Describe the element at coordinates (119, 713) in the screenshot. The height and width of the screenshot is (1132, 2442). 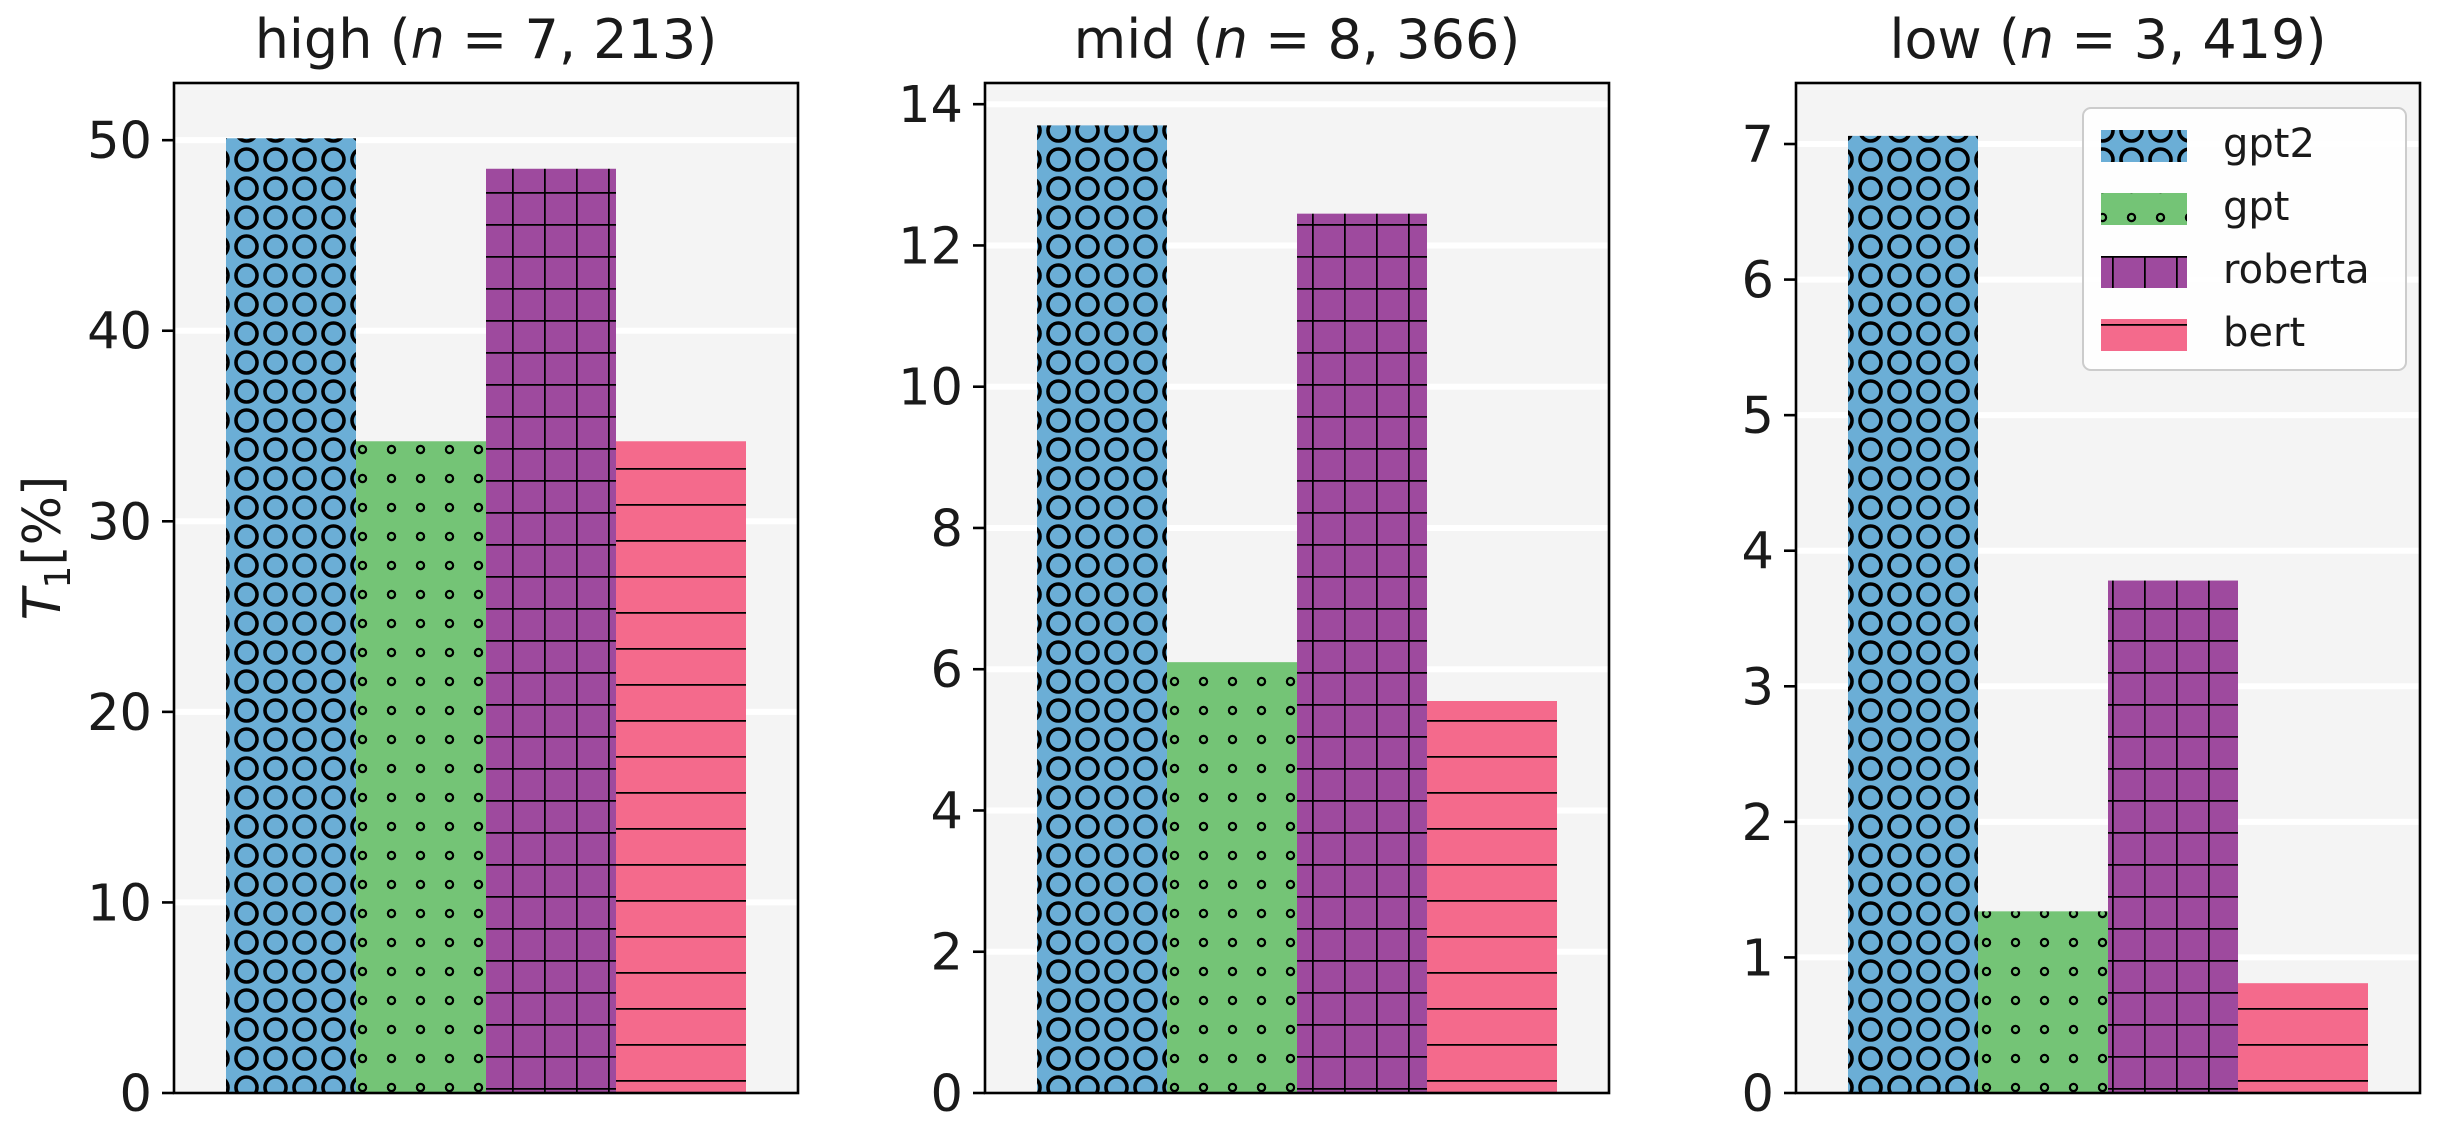
I see `y-tick-label: 20` at that location.